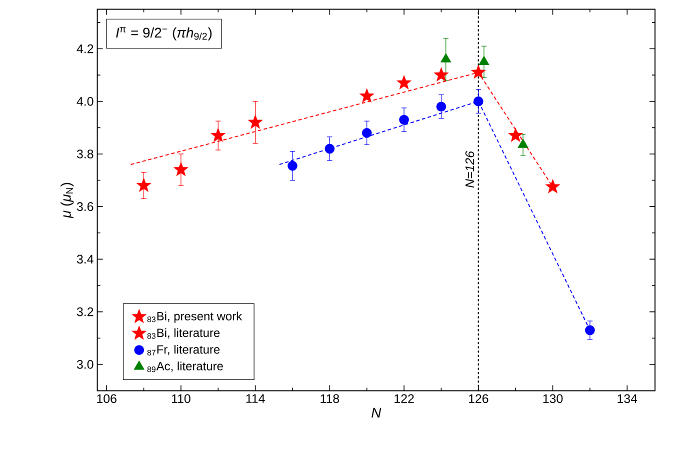 The image size is (675, 453). I want to click on legend-label: $_{87}$Fr, literature, so click(183, 350).